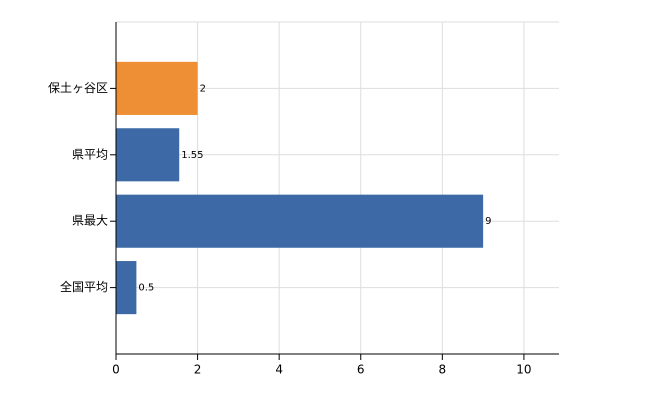 The image size is (650, 400). Describe the element at coordinates (203, 88) in the screenshot. I see `value-label: 2` at that location.